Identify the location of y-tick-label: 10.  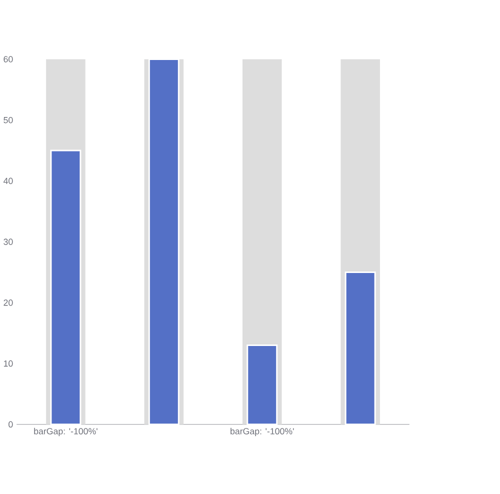
(8, 363).